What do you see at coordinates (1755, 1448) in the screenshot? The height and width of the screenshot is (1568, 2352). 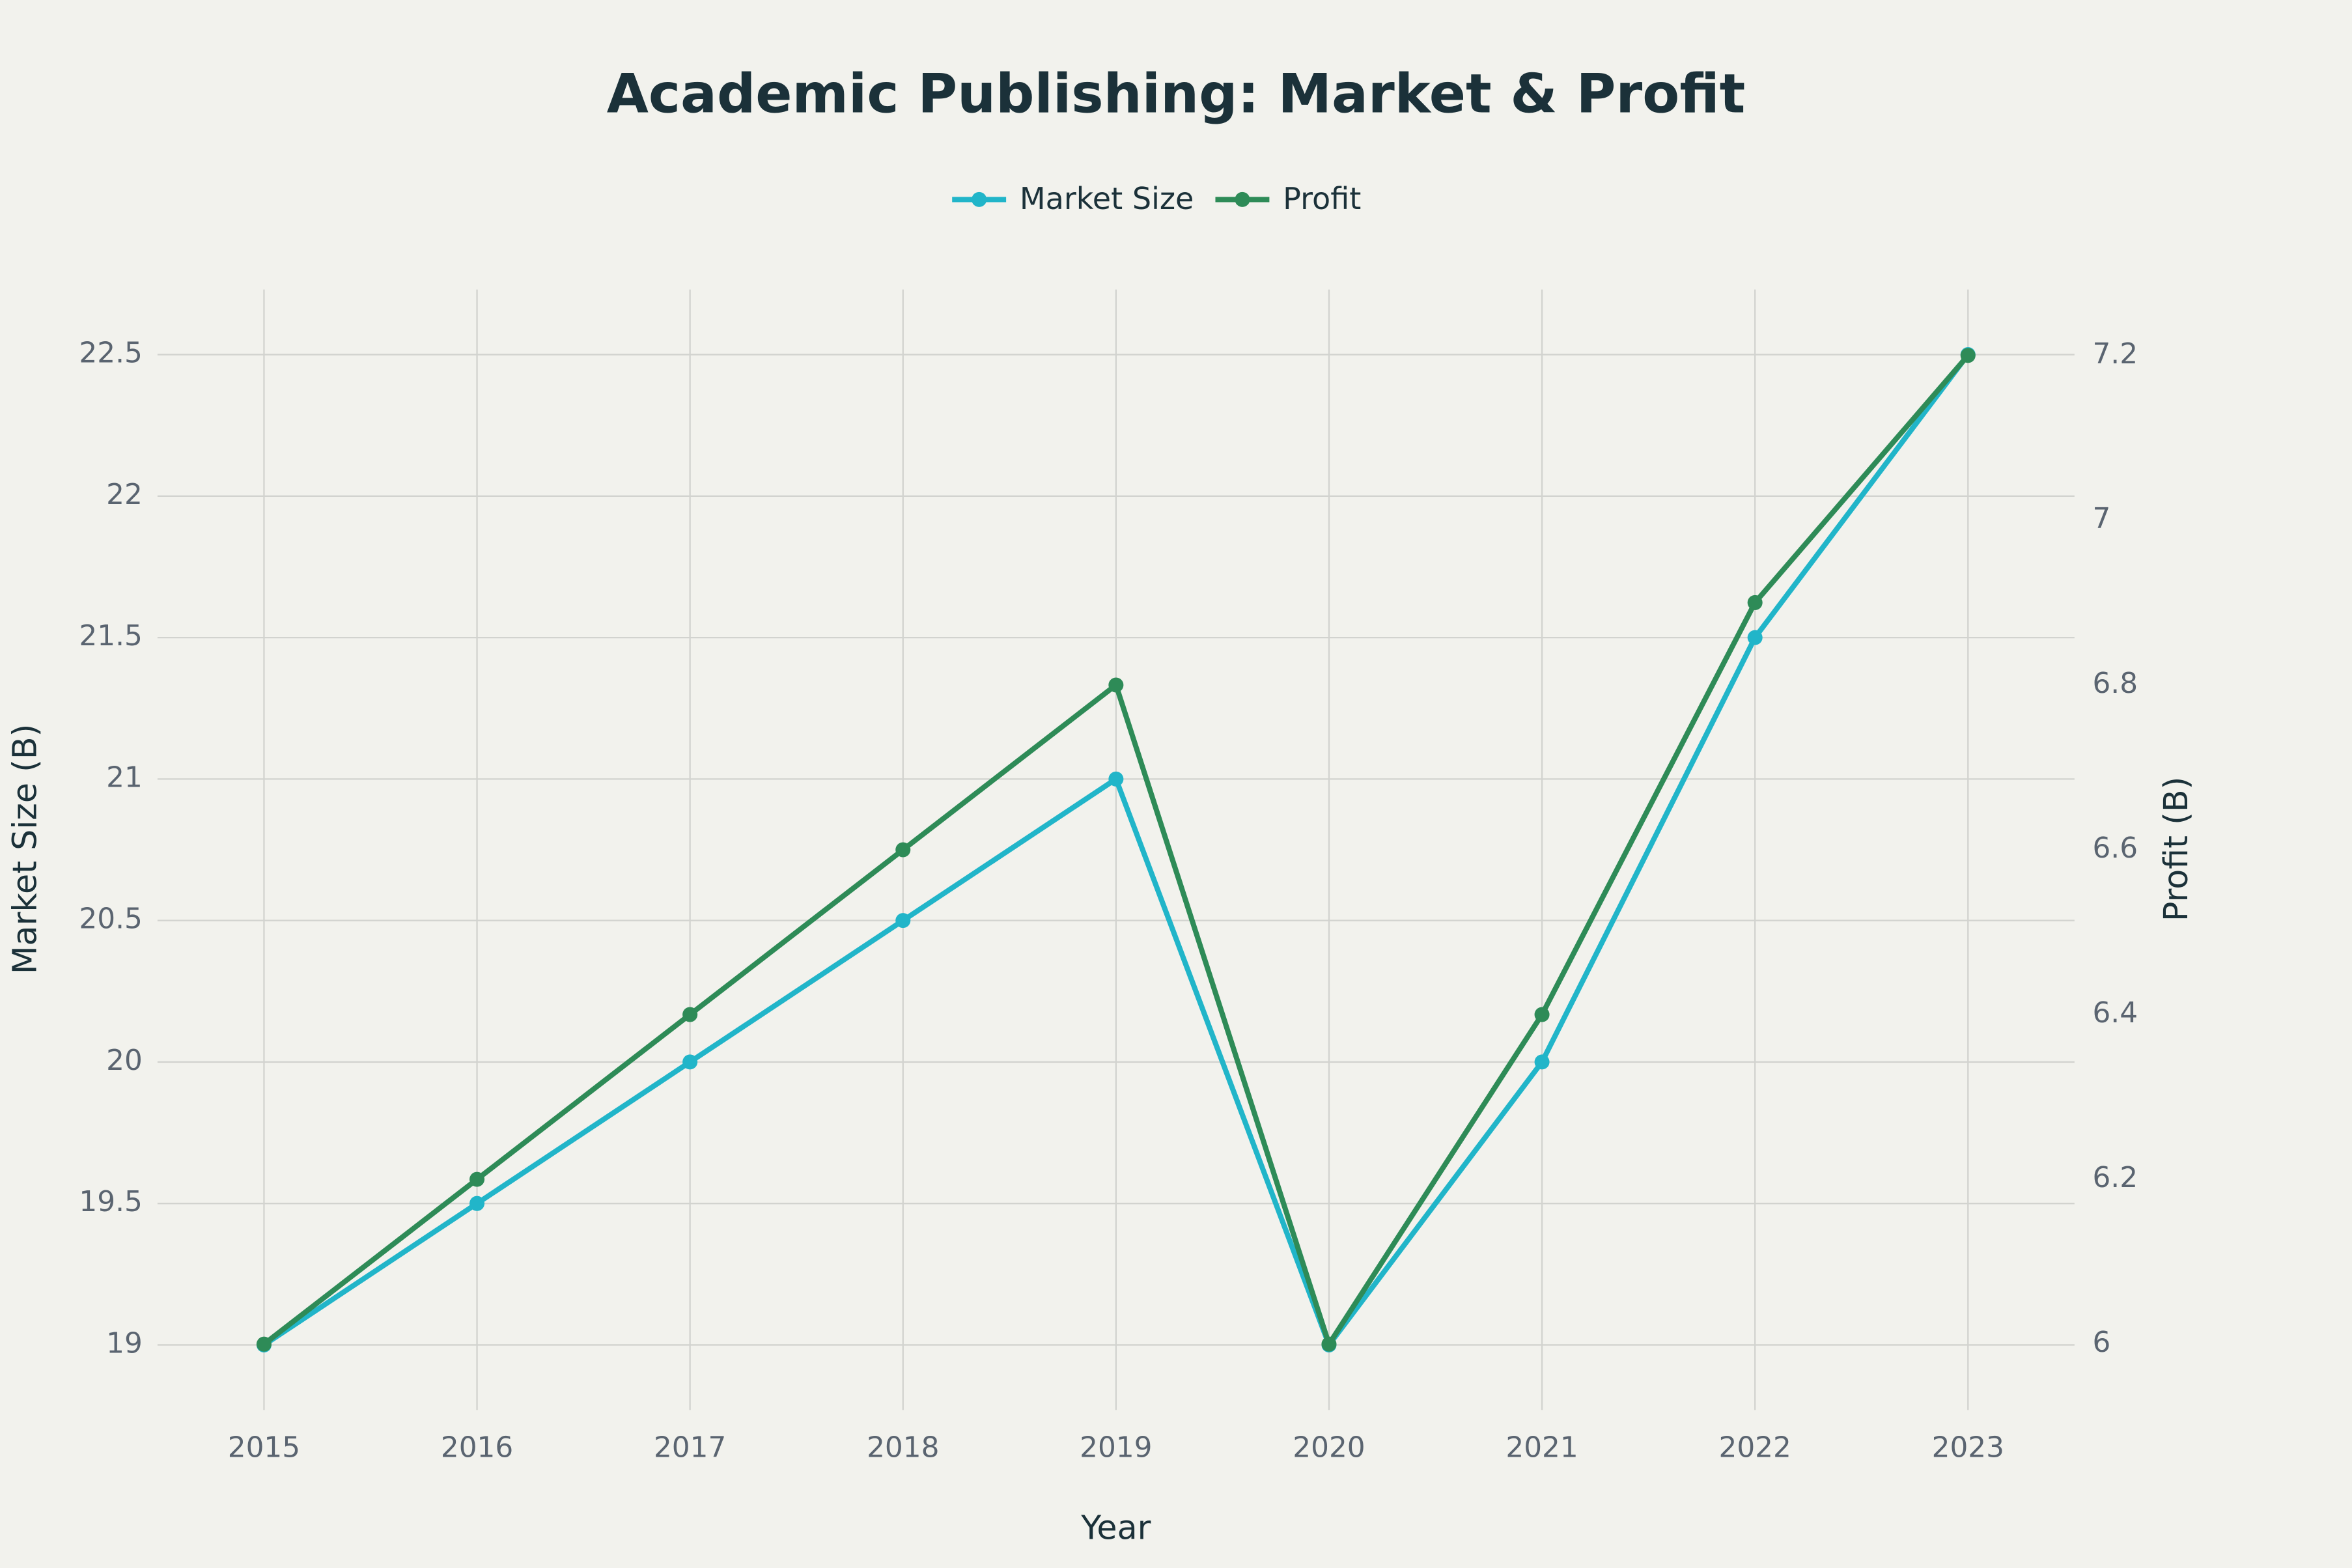 I see `x-tick-label: 2022` at bounding box center [1755, 1448].